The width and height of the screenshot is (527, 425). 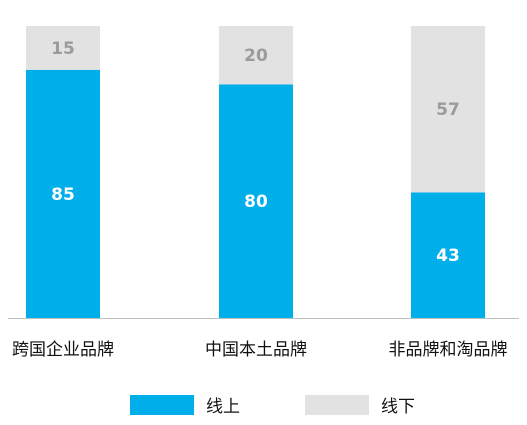 I want to click on category-label-2: 中国本土品牌, so click(x=256, y=350).